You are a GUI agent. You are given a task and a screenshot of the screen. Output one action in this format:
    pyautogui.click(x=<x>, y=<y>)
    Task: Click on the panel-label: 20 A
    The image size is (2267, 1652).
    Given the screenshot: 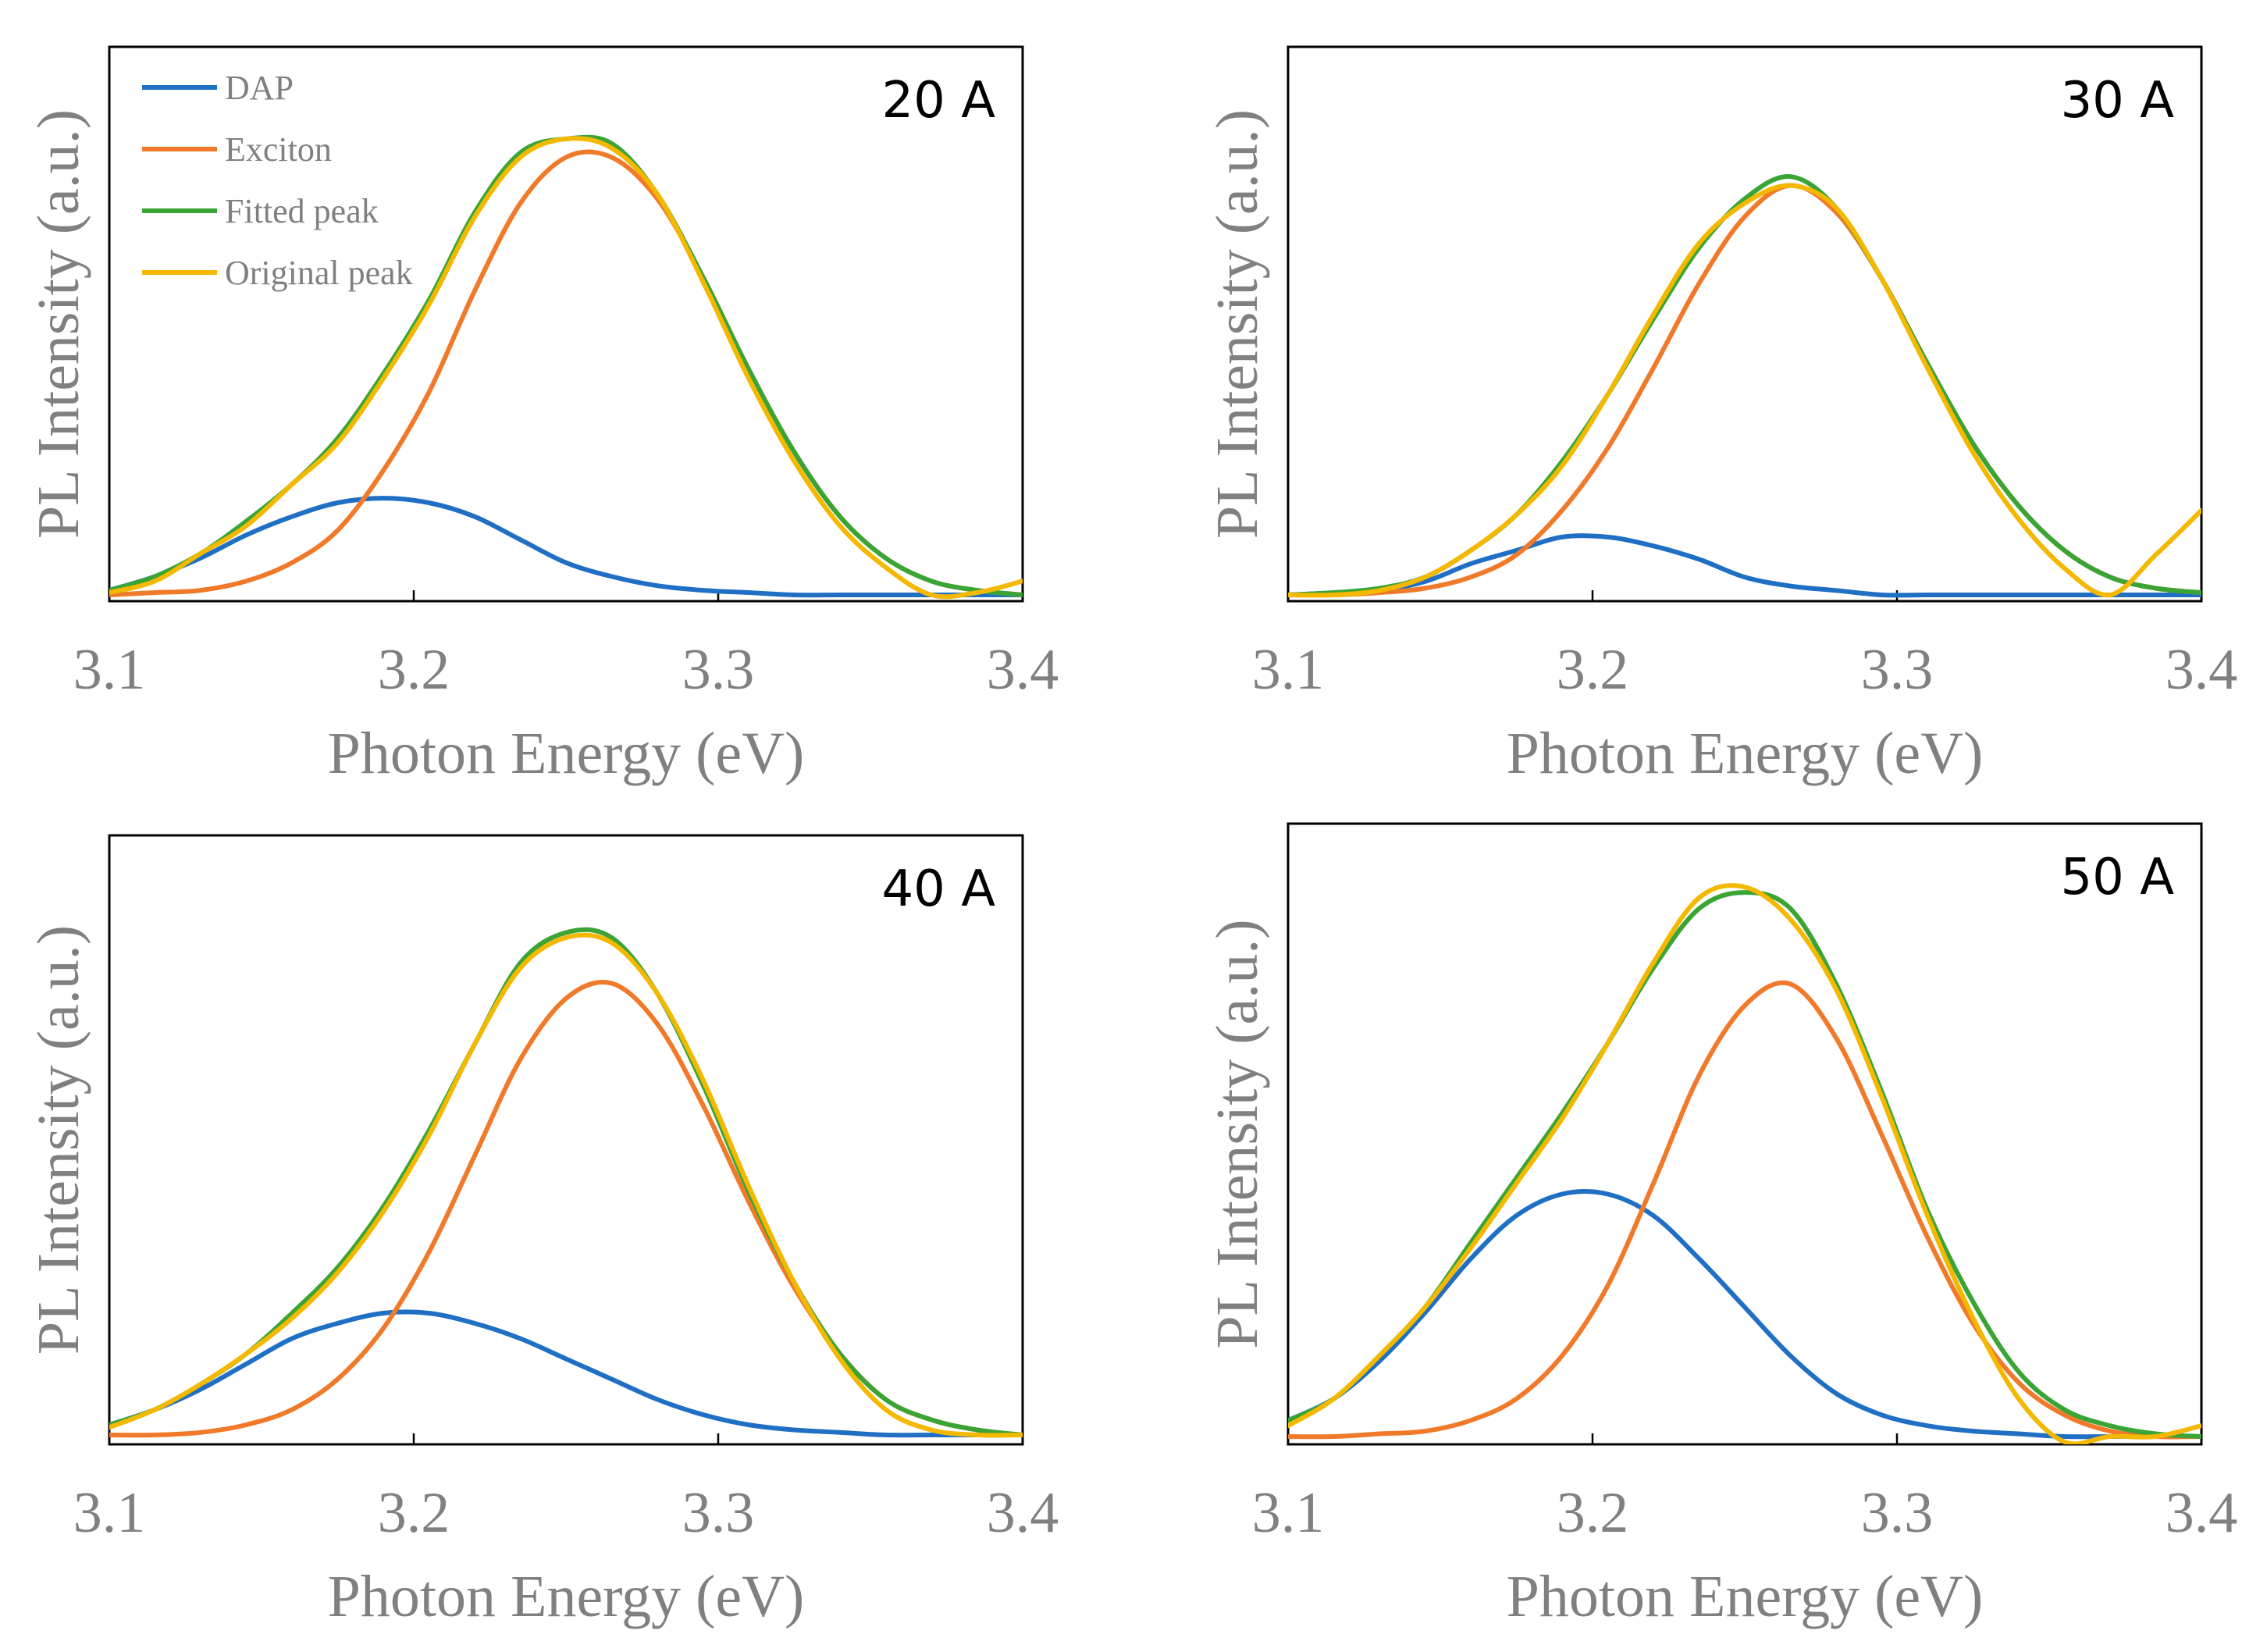 What is the action you would take?
    pyautogui.click(x=938, y=101)
    